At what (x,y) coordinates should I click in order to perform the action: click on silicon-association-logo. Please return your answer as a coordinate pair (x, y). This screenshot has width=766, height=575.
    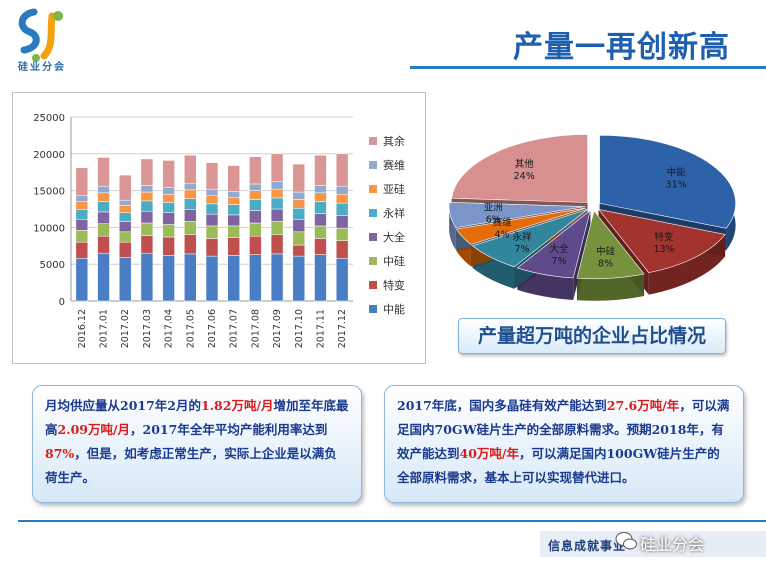
    Looking at the image, I should click on (40, 35).